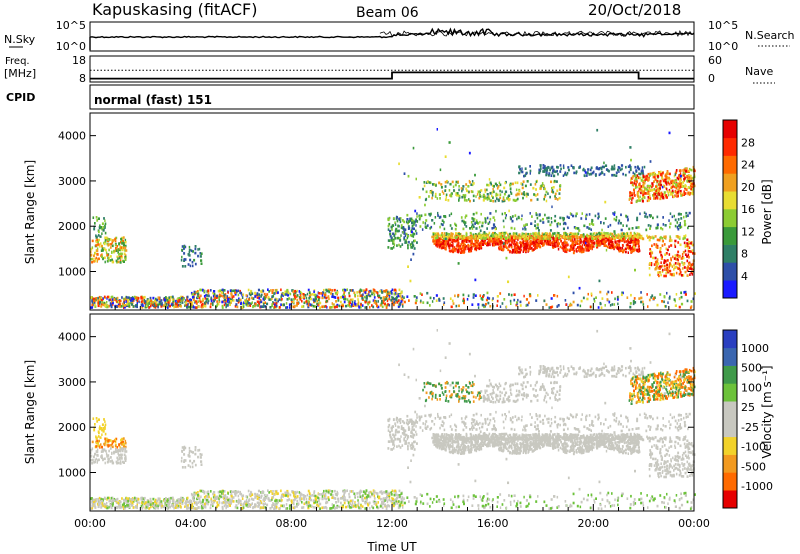 Image resolution: width=800 pixels, height=554 pixels. Describe the element at coordinates (748, 142) in the screenshot. I see `colorbar-tick-label: 28` at that location.